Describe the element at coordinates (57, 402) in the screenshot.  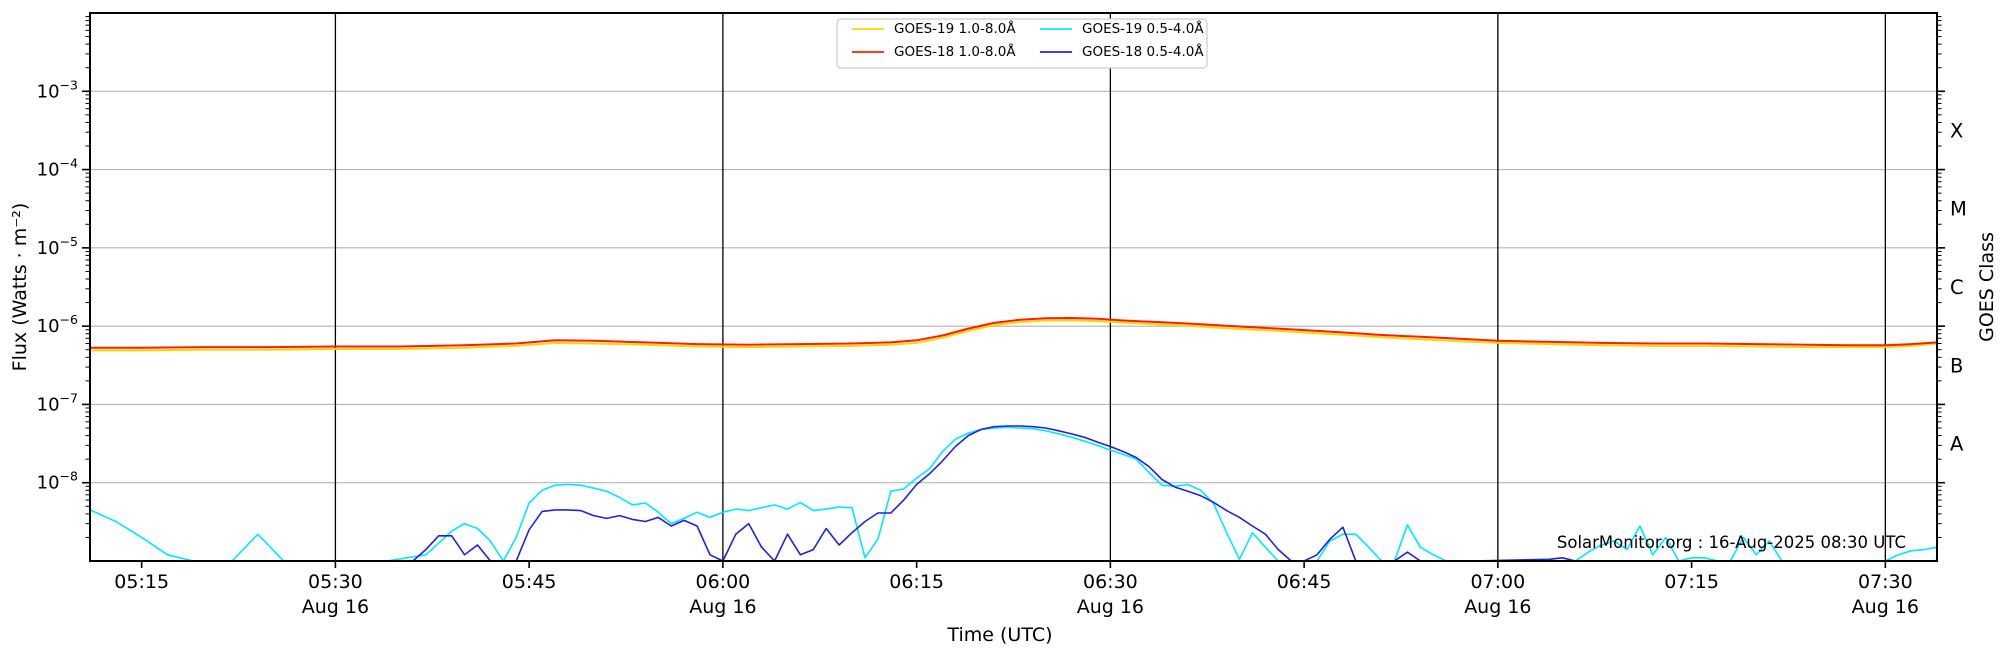
I see `y-tick-label: 10⁻⁷` at that location.